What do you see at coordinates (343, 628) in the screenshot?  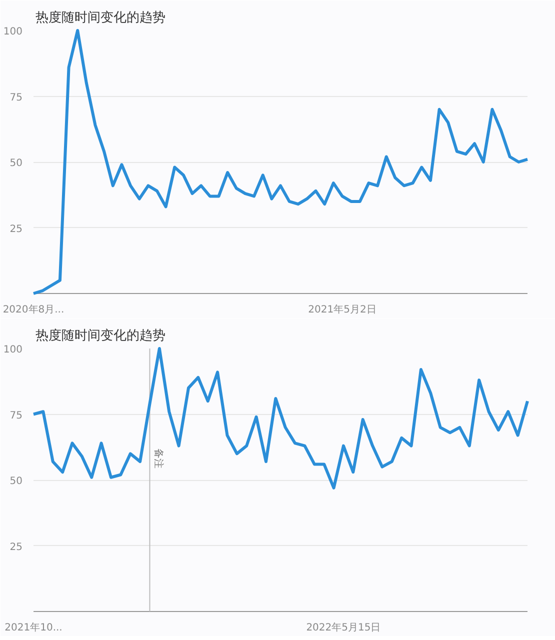 I see `x-tick-label: 2022年5月15日` at bounding box center [343, 628].